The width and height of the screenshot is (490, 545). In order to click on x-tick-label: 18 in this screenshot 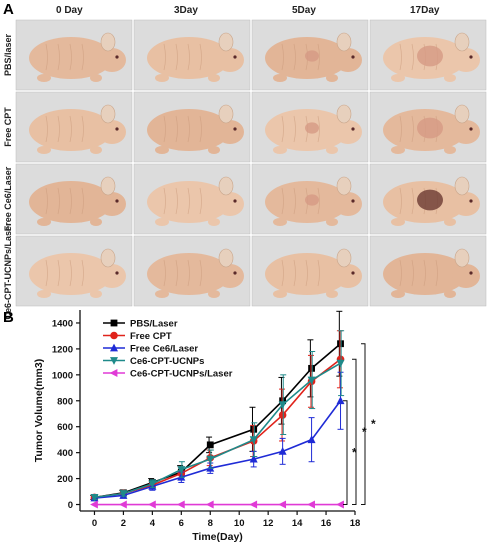, I will do `click(355, 523)`.